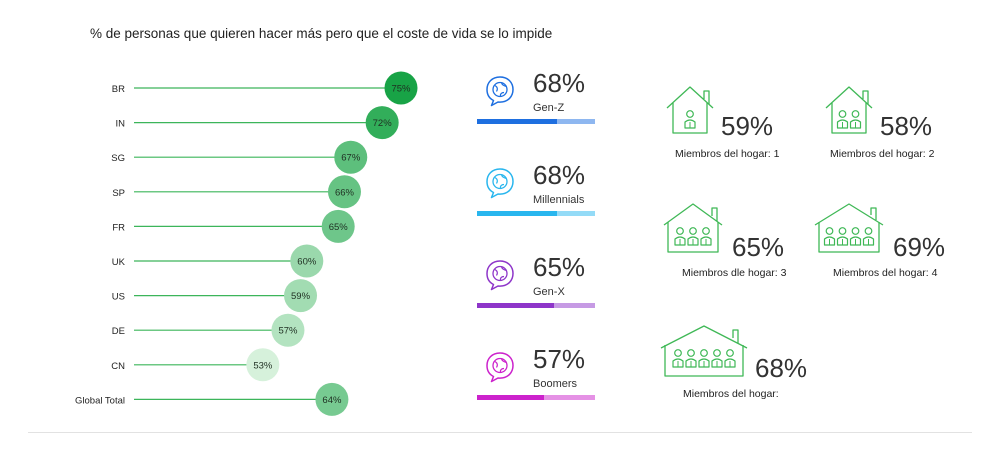 This screenshot has width=1000, height=463. I want to click on data-label: 72%, so click(383, 123).